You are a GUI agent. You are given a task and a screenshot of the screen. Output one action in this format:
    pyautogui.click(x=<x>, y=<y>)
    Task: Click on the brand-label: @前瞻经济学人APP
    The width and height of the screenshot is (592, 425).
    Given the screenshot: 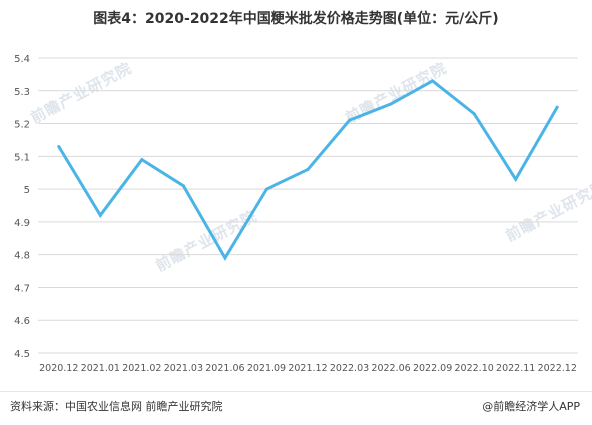 What is the action you would take?
    pyautogui.click(x=531, y=406)
    